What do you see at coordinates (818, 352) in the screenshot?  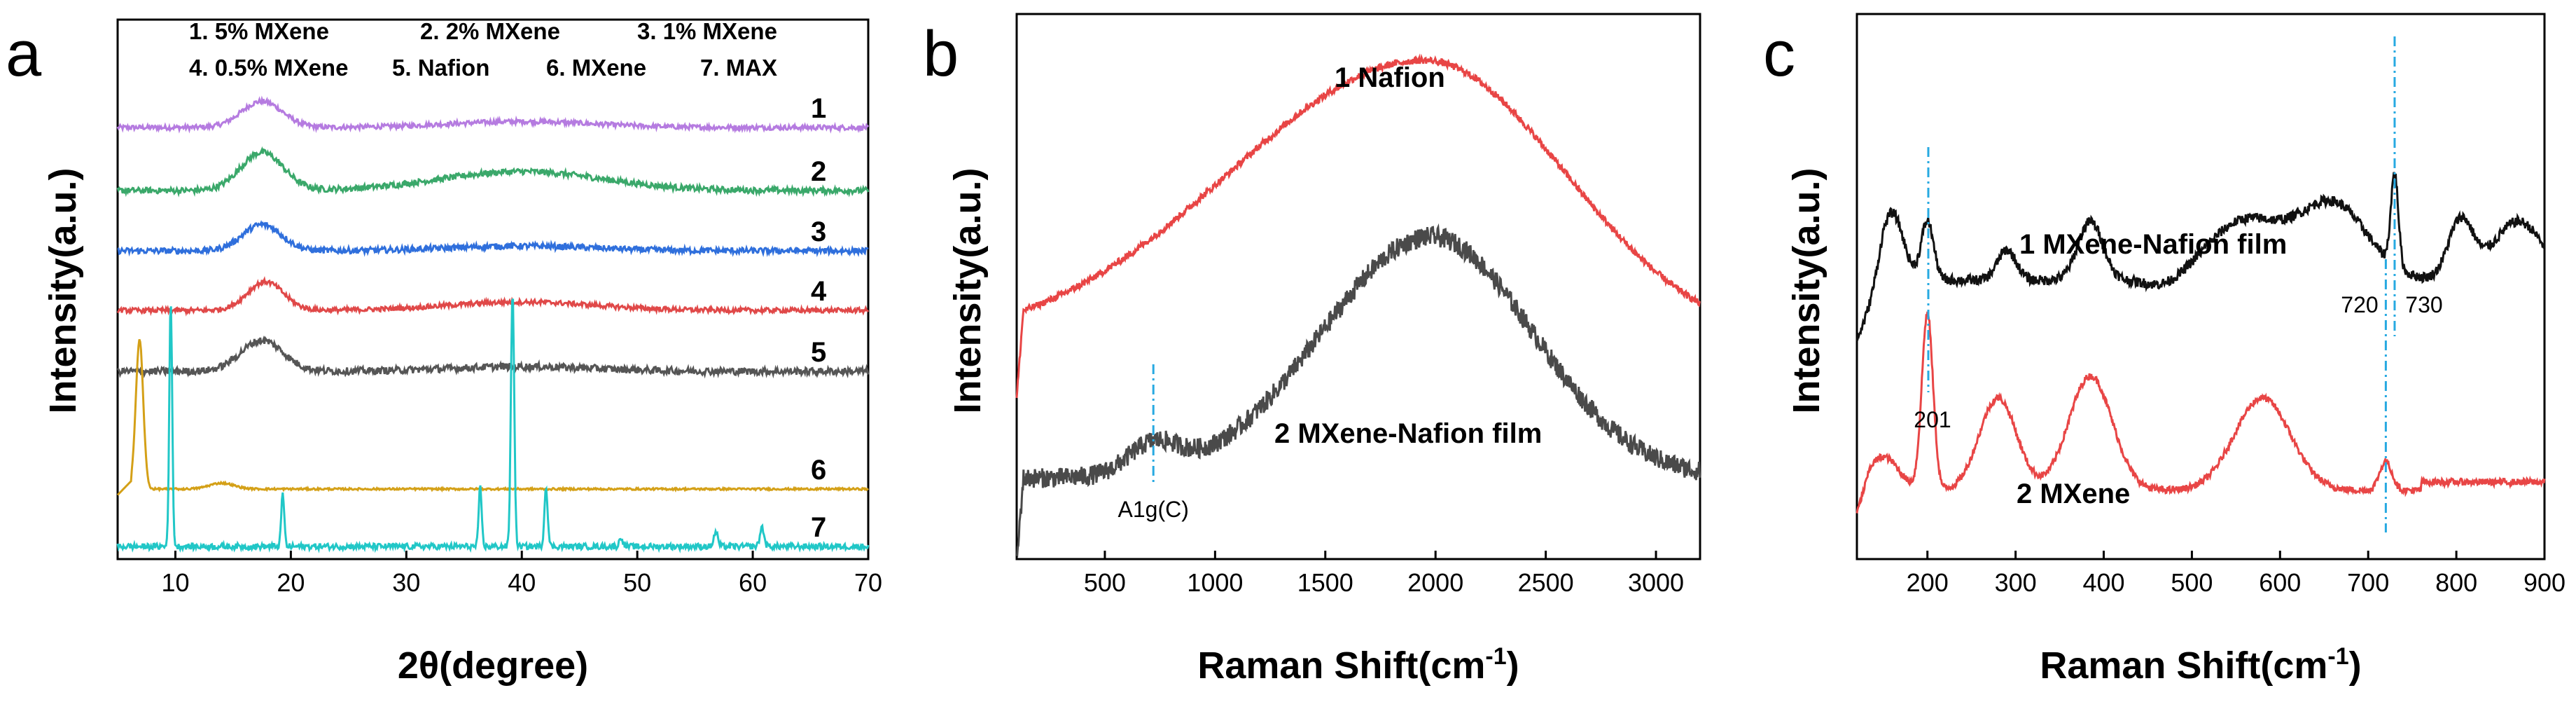 I see `trace-number-5: 5` at bounding box center [818, 352].